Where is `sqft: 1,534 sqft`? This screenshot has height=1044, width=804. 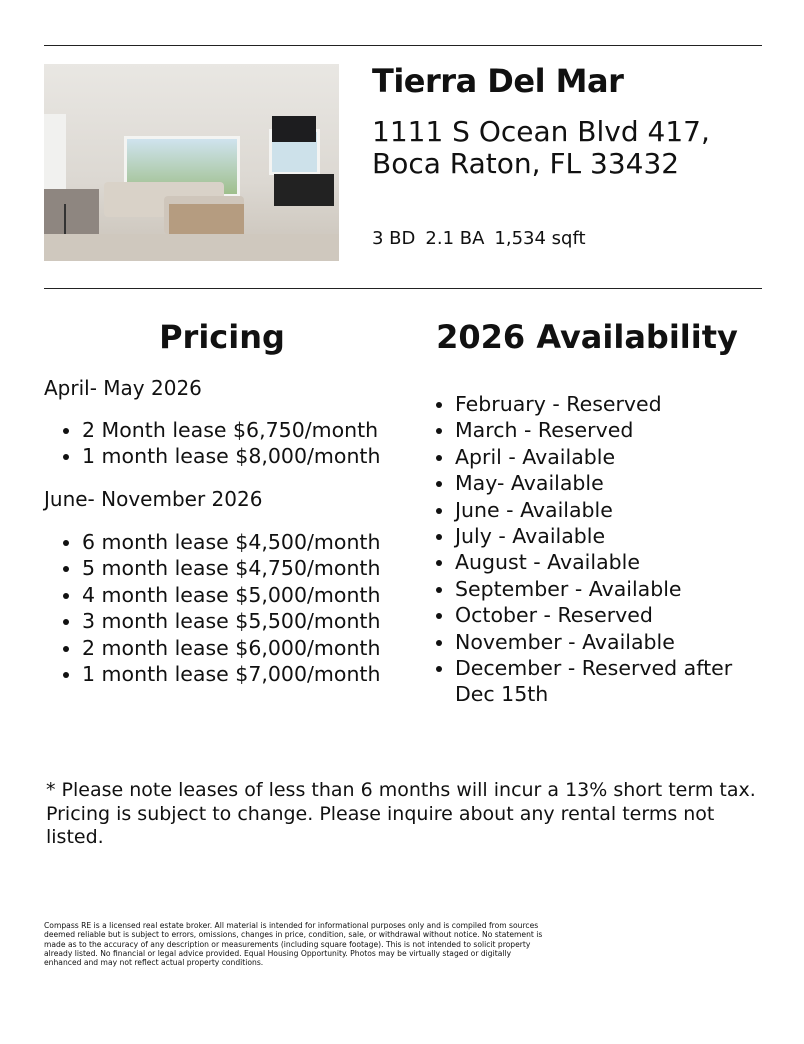 sqft: 1,534 sqft is located at coordinates (540, 238).